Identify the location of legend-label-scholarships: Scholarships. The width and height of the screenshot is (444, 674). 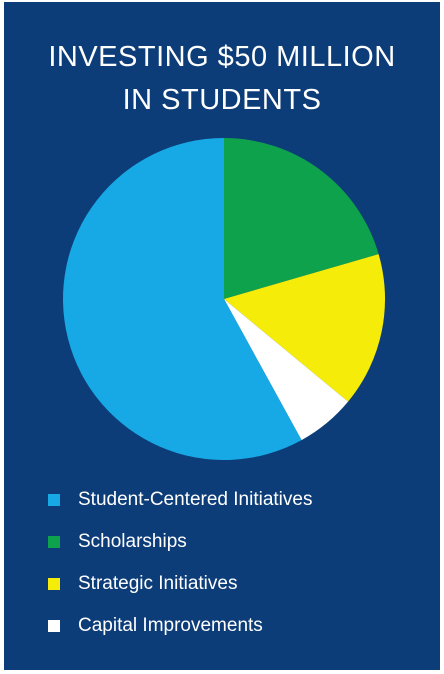
(132, 541).